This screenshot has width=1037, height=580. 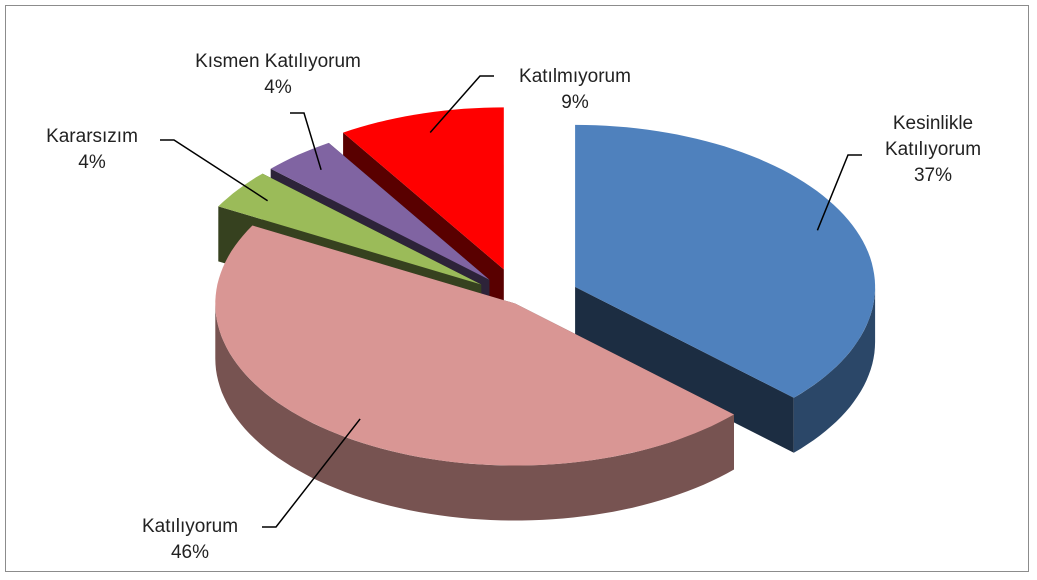 I want to click on value-label: 46%, so click(x=190, y=552).